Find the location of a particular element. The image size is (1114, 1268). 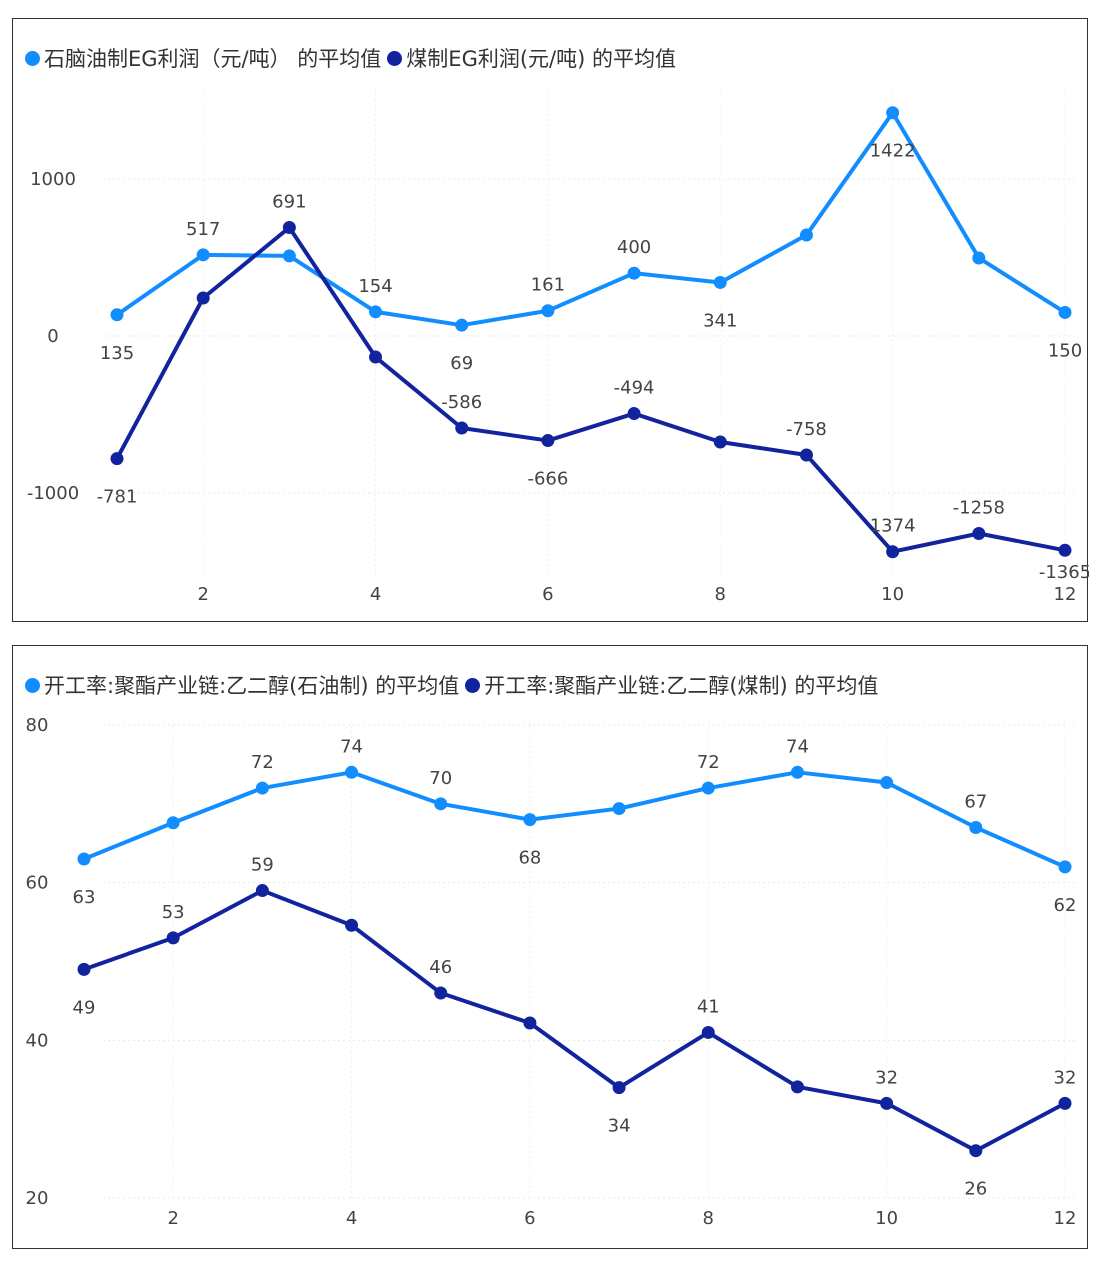

legend-item-petroleum: 开工率:聚酯产业链:乙二醇(石油制) 的平均值 is located at coordinates (242, 685).